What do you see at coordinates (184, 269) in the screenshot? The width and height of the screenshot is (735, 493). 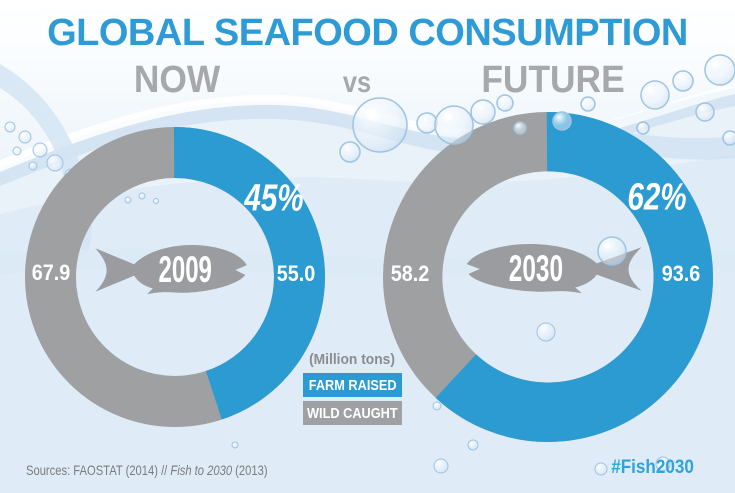 I see `fish-year-label: 2009` at bounding box center [184, 269].